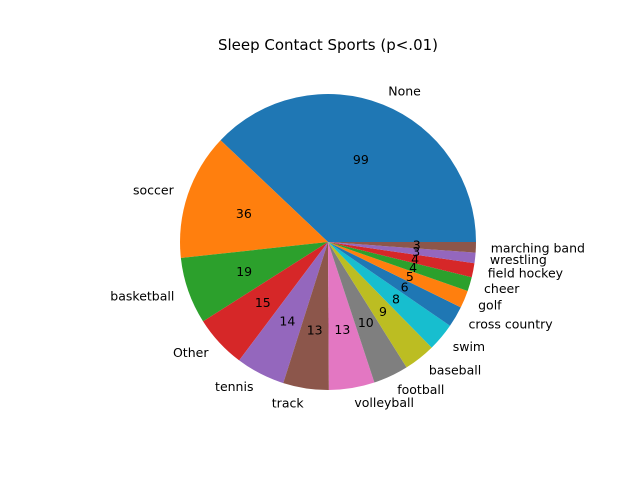  Describe the element at coordinates (288, 402) in the screenshot. I see `category-label-track: track` at that location.